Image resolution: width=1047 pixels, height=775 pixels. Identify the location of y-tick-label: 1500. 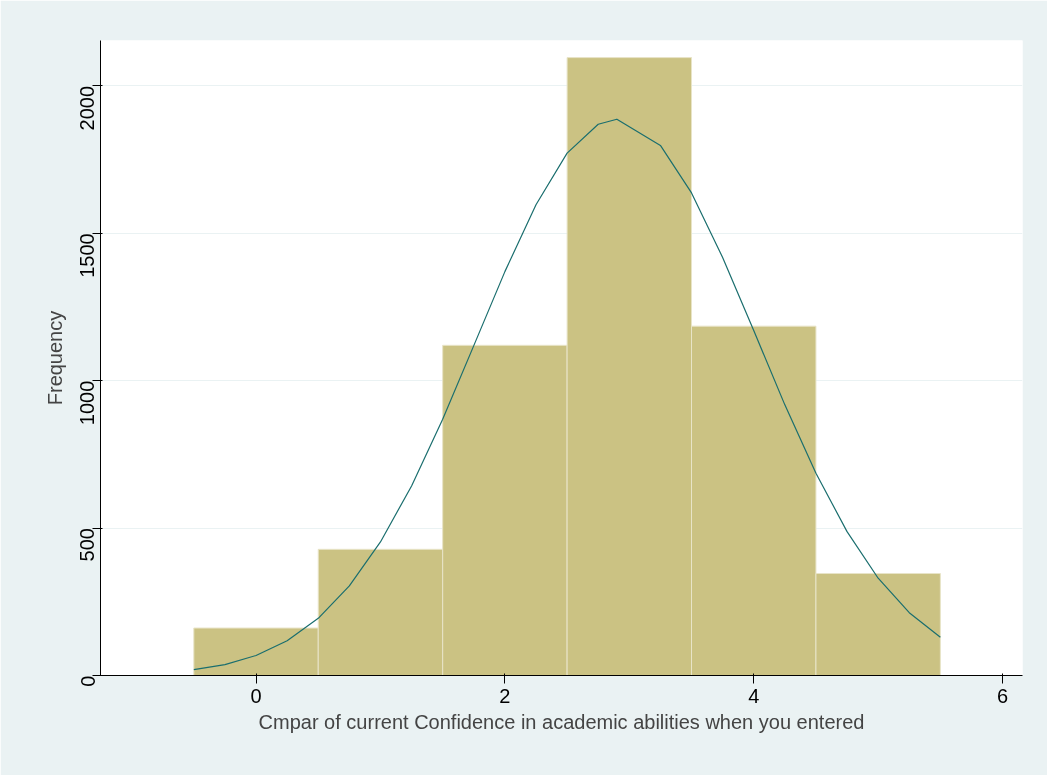
(87, 255).